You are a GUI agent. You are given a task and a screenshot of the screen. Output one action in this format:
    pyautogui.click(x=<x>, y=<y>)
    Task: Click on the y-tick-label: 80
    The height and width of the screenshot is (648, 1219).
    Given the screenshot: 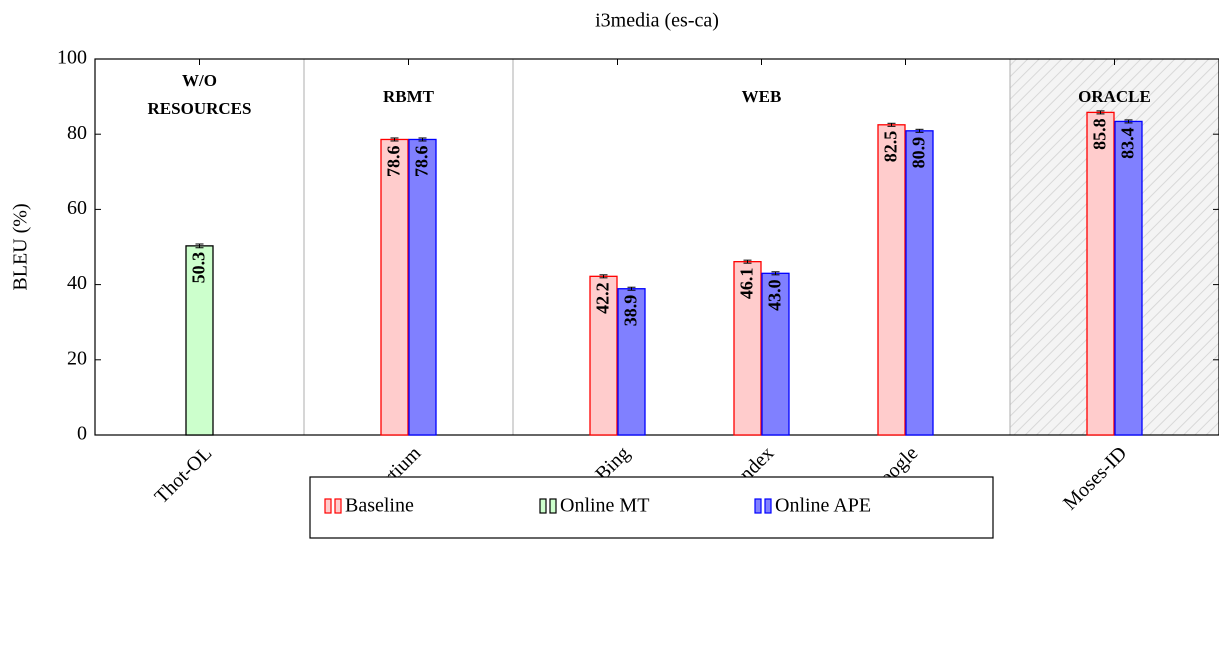 What is the action you would take?
    pyautogui.click(x=77, y=133)
    